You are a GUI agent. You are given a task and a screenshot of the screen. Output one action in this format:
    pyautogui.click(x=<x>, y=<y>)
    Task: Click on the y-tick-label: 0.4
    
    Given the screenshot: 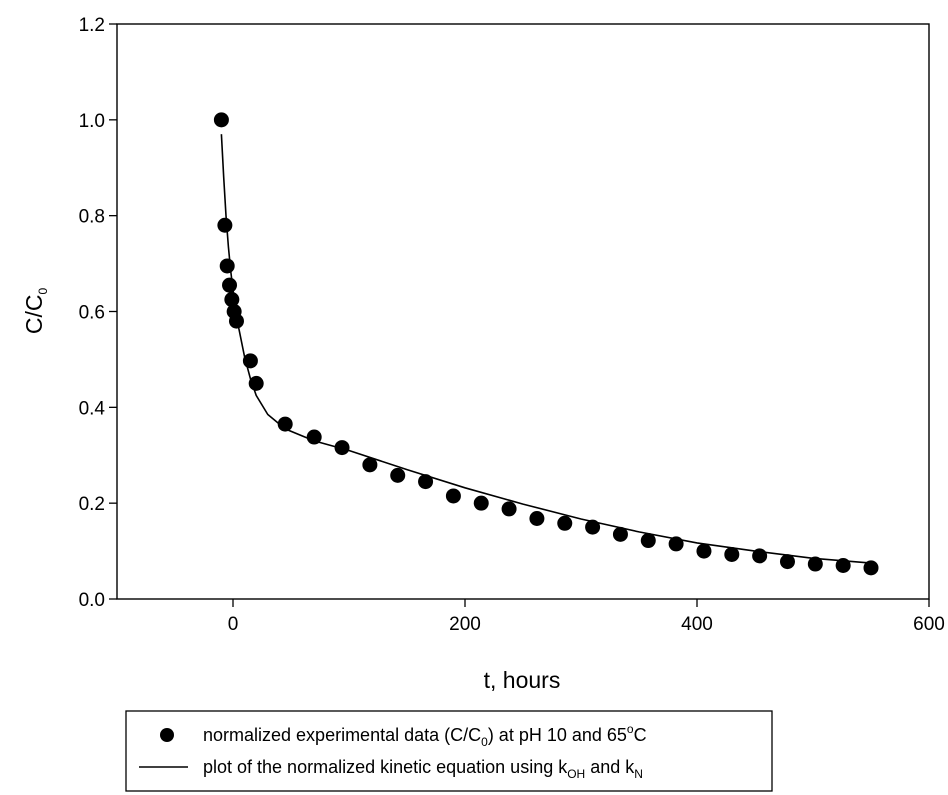 What is the action you would take?
    pyautogui.click(x=92, y=408)
    